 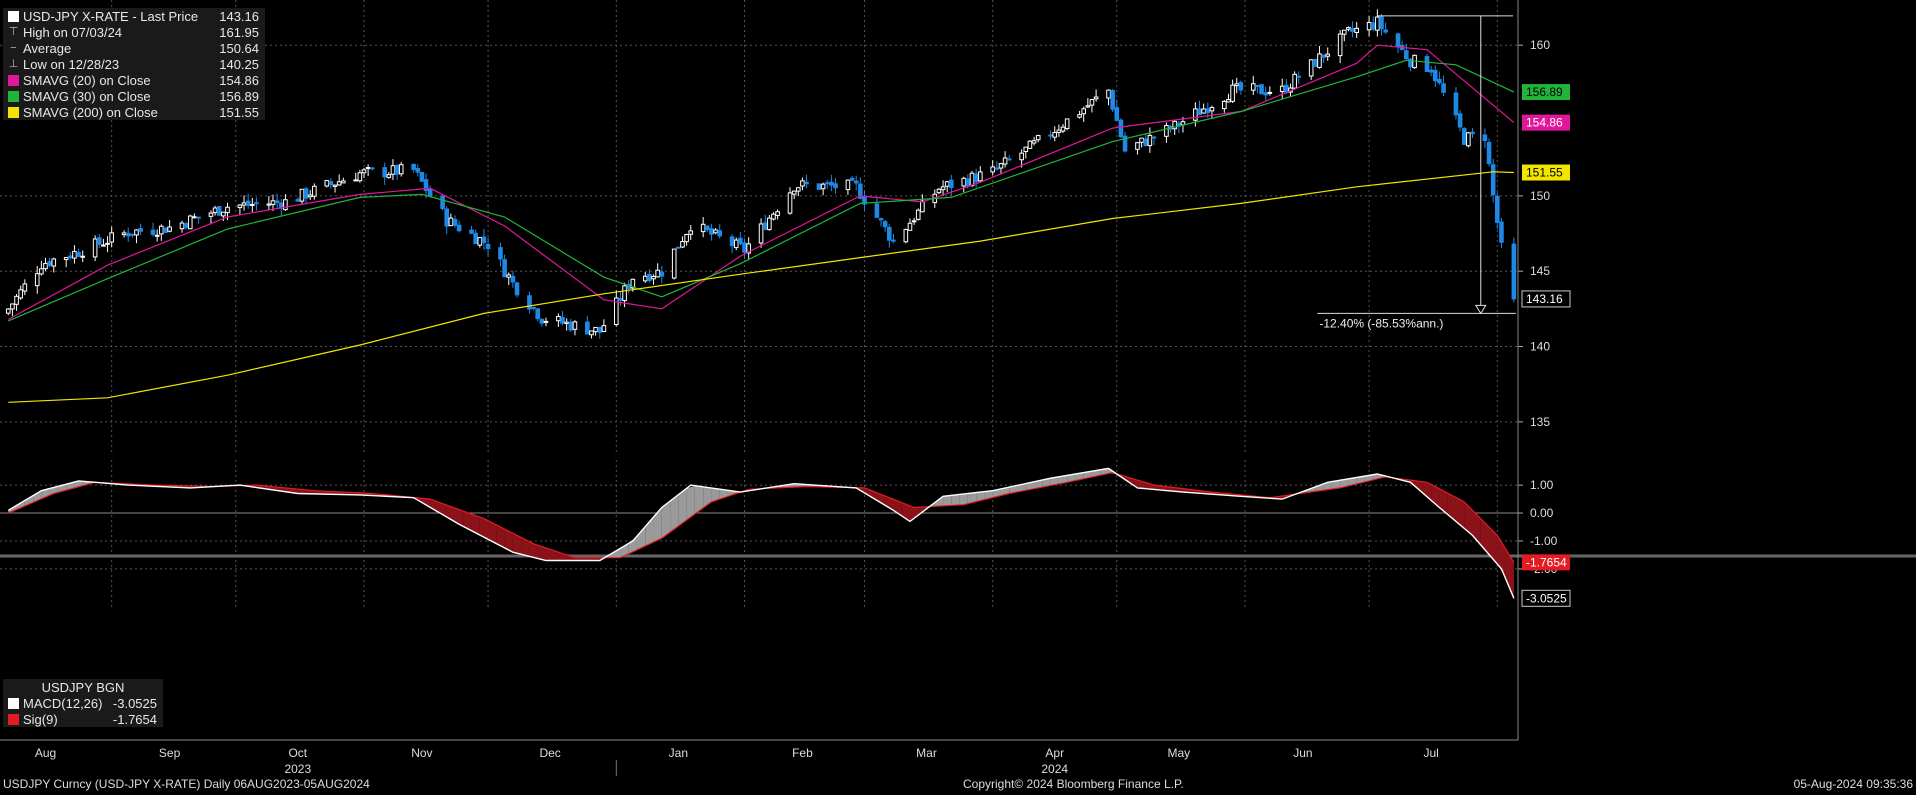 What do you see at coordinates (1302, 753) in the screenshot?
I see `x-tick-label: Jun` at bounding box center [1302, 753].